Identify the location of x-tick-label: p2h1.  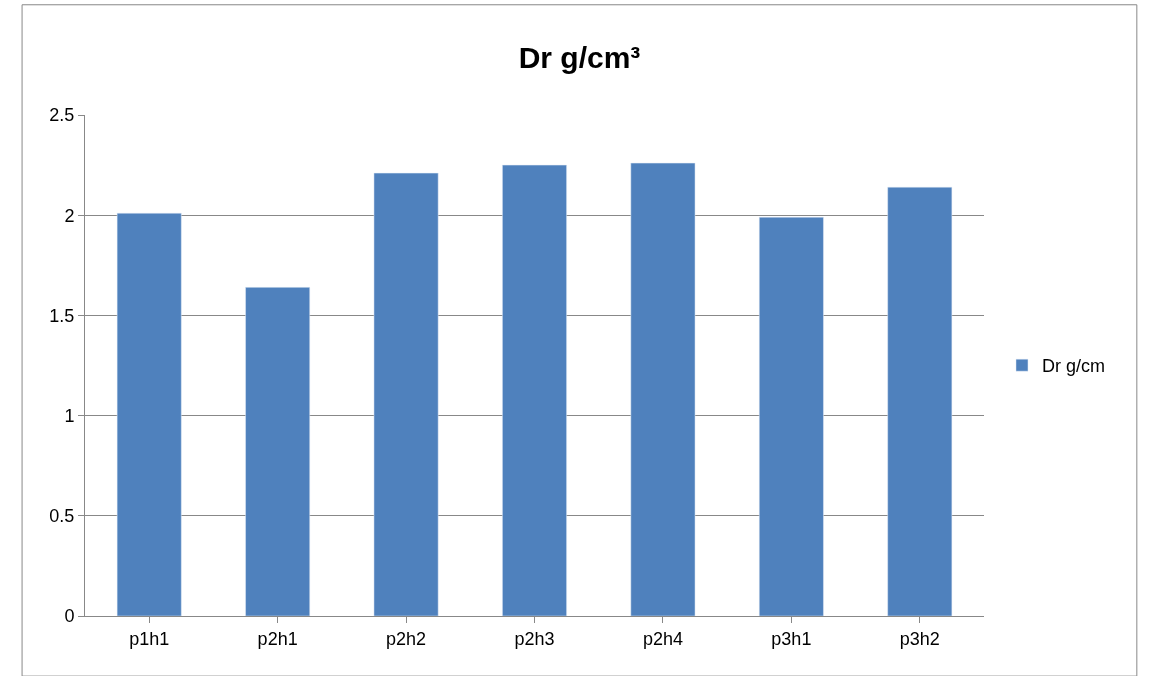
(277, 638).